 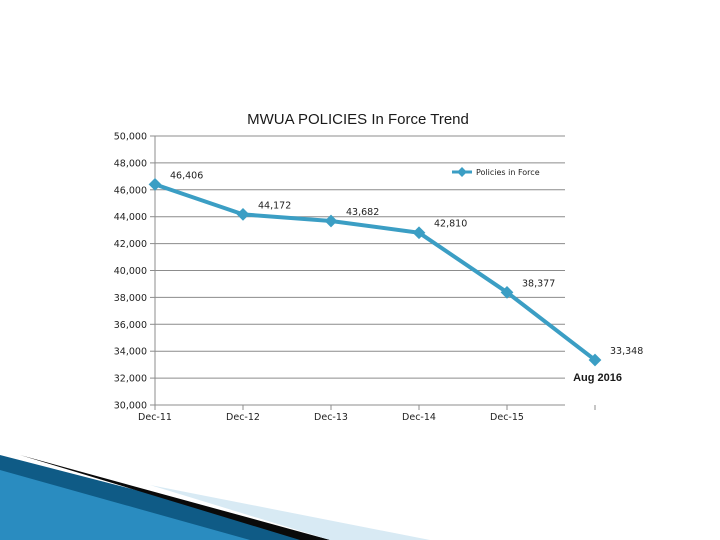 What do you see at coordinates (507, 417) in the screenshot?
I see `x-tick-label: Dec-15` at bounding box center [507, 417].